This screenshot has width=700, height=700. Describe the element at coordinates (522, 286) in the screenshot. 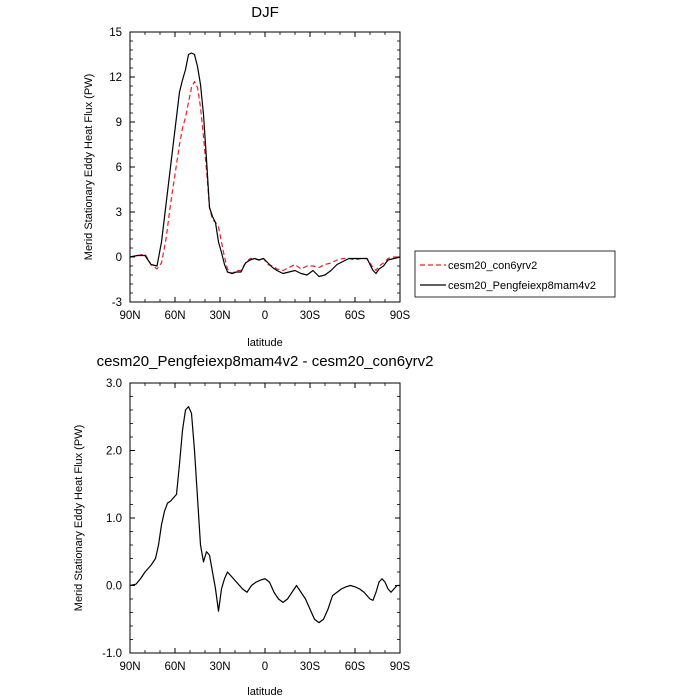

I see `legend-label-pengfeiexp8mam4v2: cesm20_Pengfeiexp8mam4v2` at that location.